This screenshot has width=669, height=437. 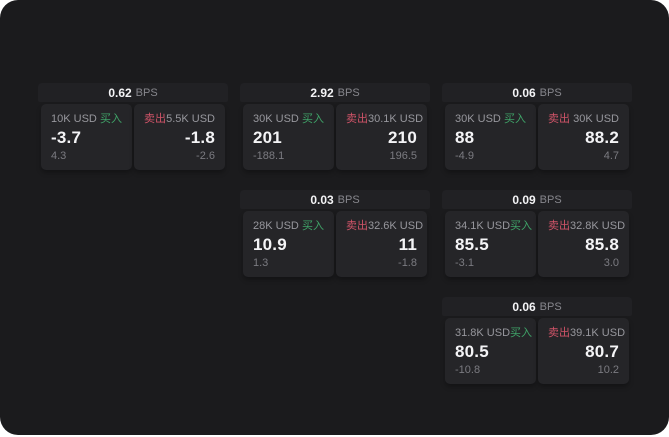 I want to click on buy-amount: 31.8K USD, so click(x=483, y=333).